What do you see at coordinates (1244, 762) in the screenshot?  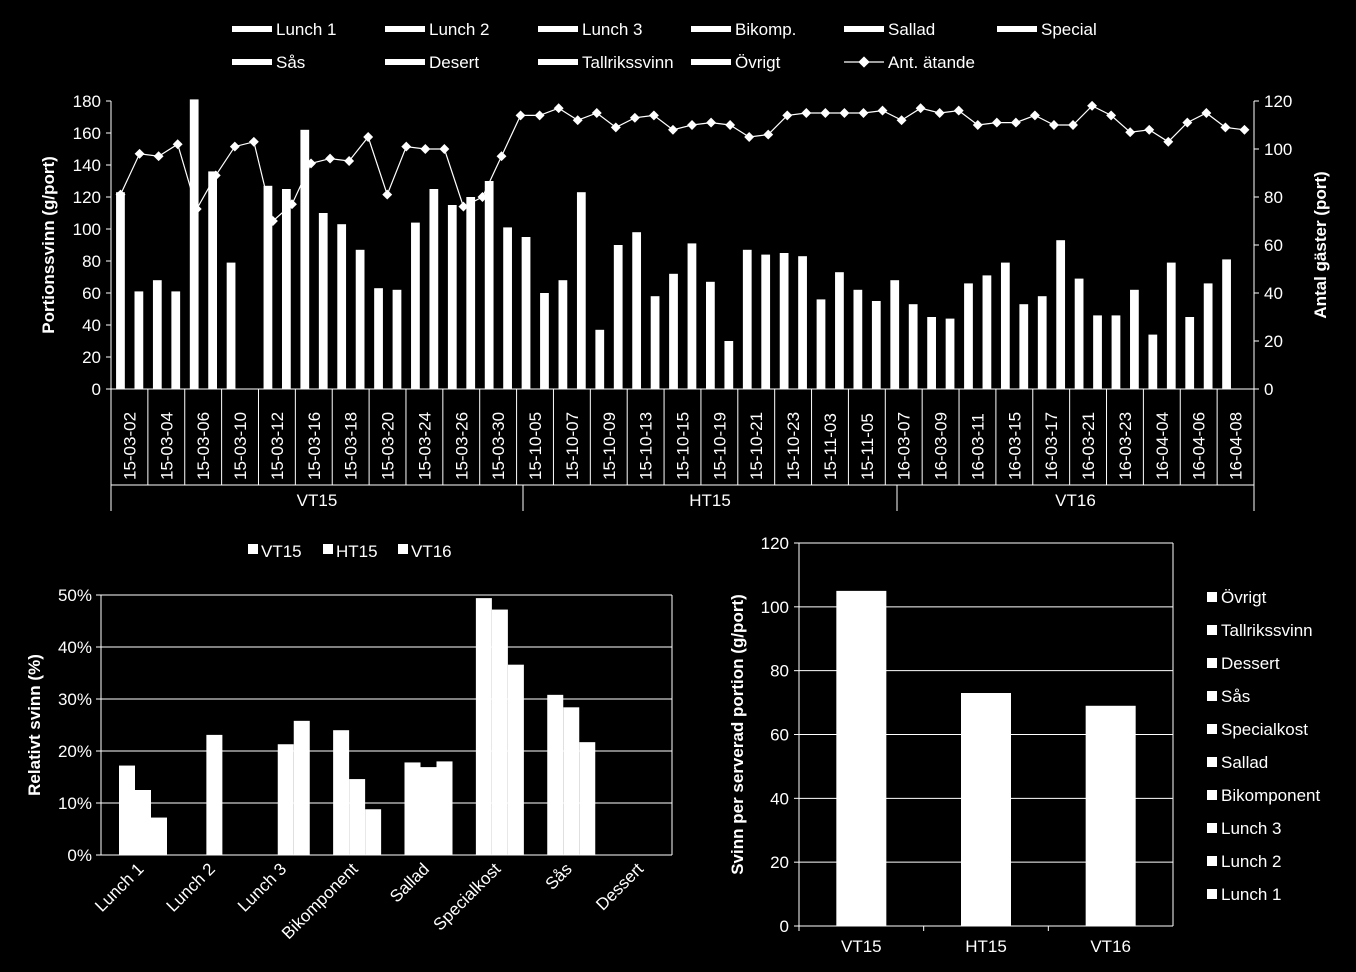 I see `legend-label: Sallad` at bounding box center [1244, 762].